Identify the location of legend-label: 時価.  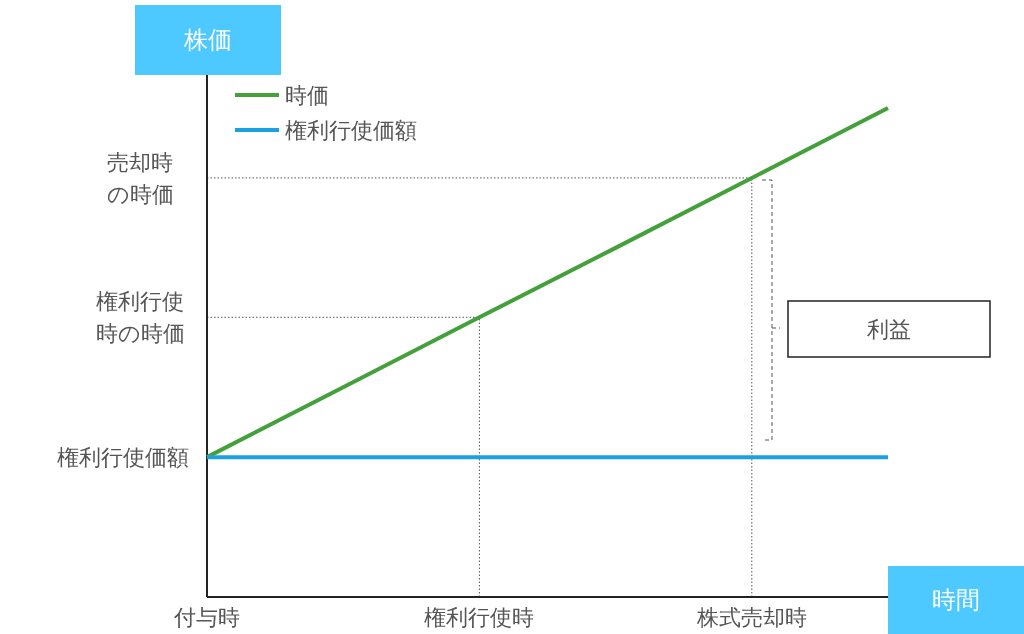
(307, 95).